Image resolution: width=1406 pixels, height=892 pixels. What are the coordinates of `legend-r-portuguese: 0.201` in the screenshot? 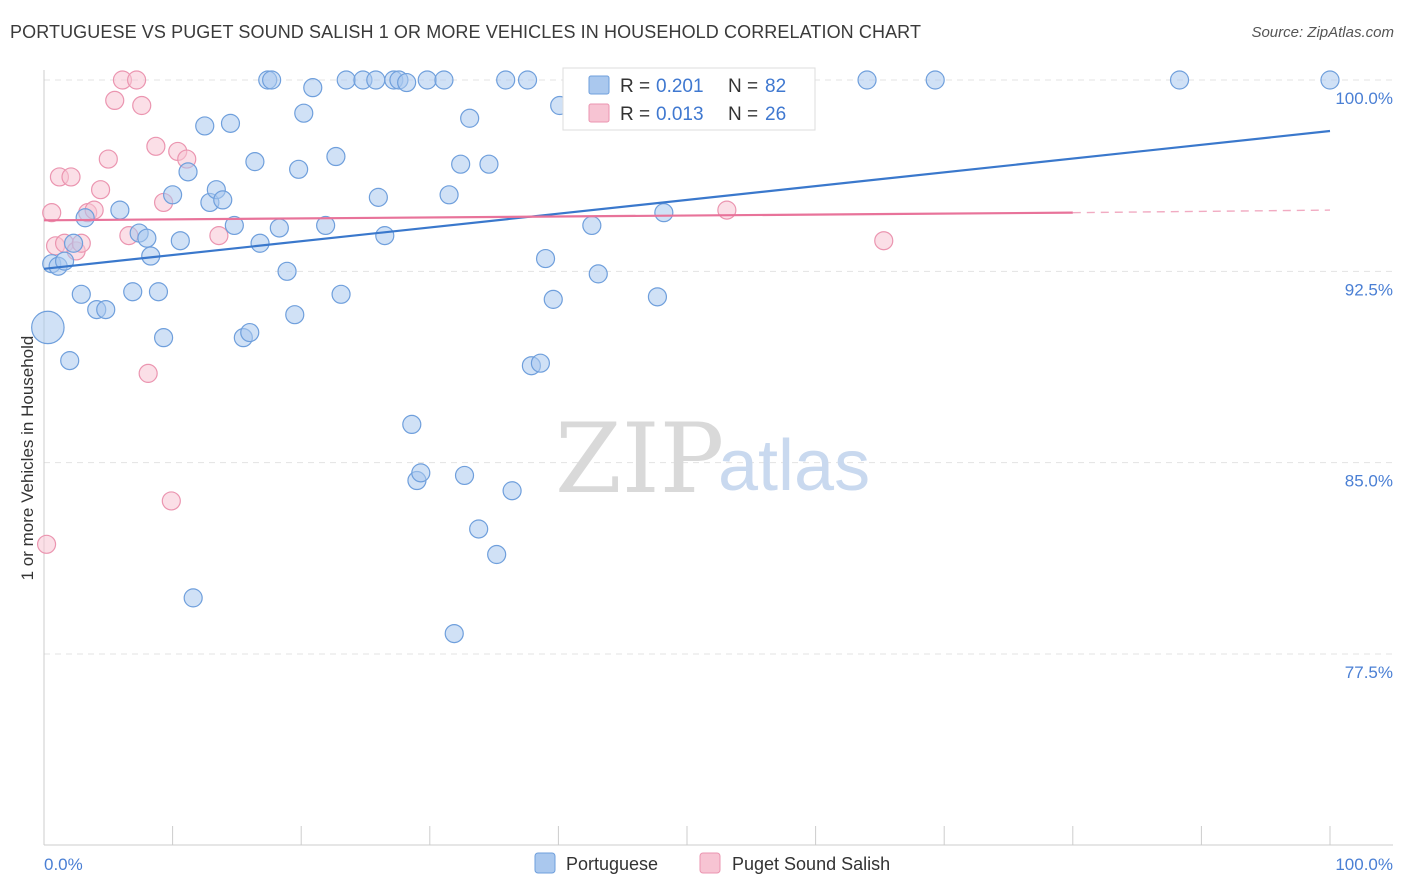 It's located at (680, 86).